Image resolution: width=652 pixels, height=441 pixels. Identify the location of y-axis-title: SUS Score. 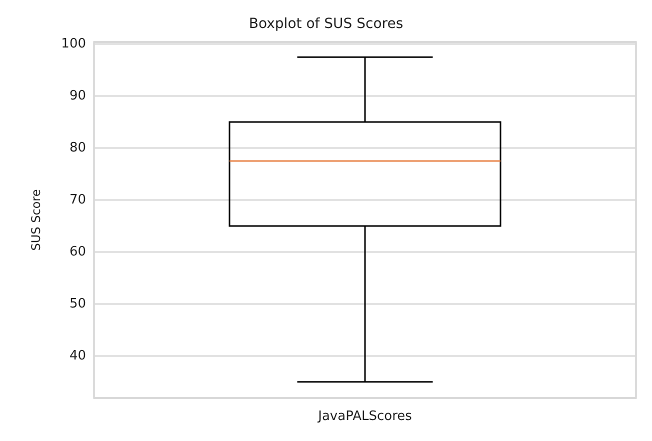
(36, 220).